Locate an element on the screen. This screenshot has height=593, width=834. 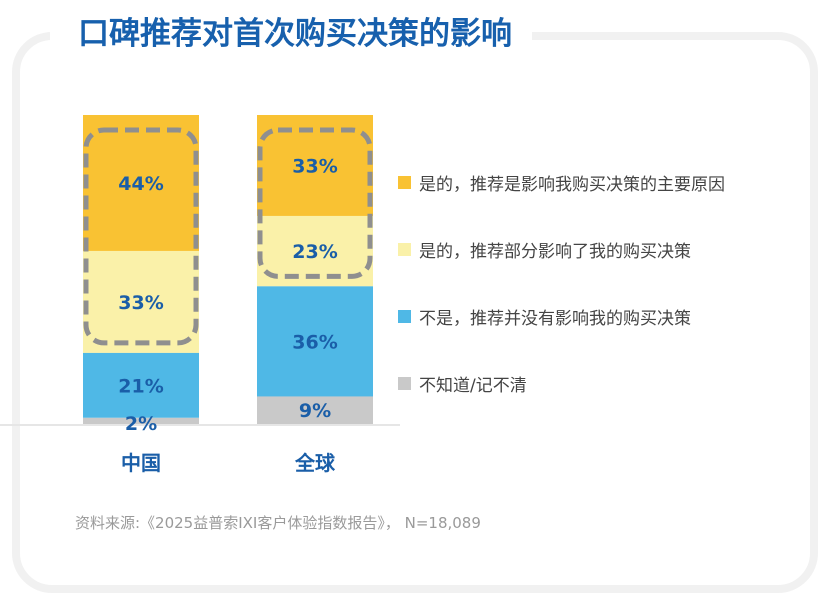
legend-label: 是的，推荐是影响我购买决策的主要原因 is located at coordinates (572, 185).